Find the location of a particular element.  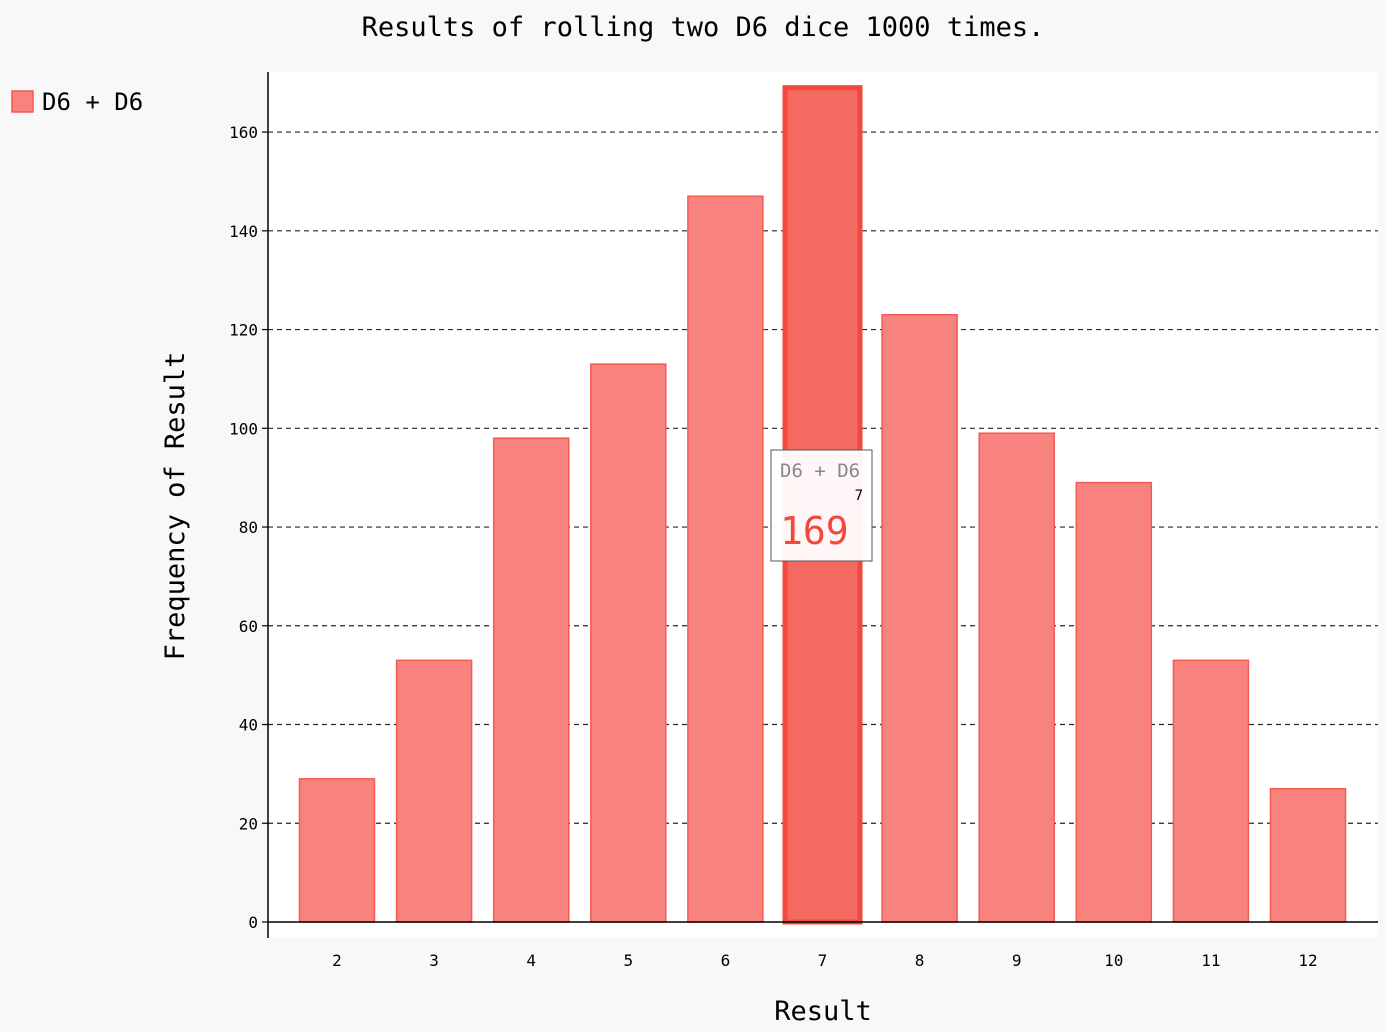

y-tick-label: 60 is located at coordinates (248, 626).